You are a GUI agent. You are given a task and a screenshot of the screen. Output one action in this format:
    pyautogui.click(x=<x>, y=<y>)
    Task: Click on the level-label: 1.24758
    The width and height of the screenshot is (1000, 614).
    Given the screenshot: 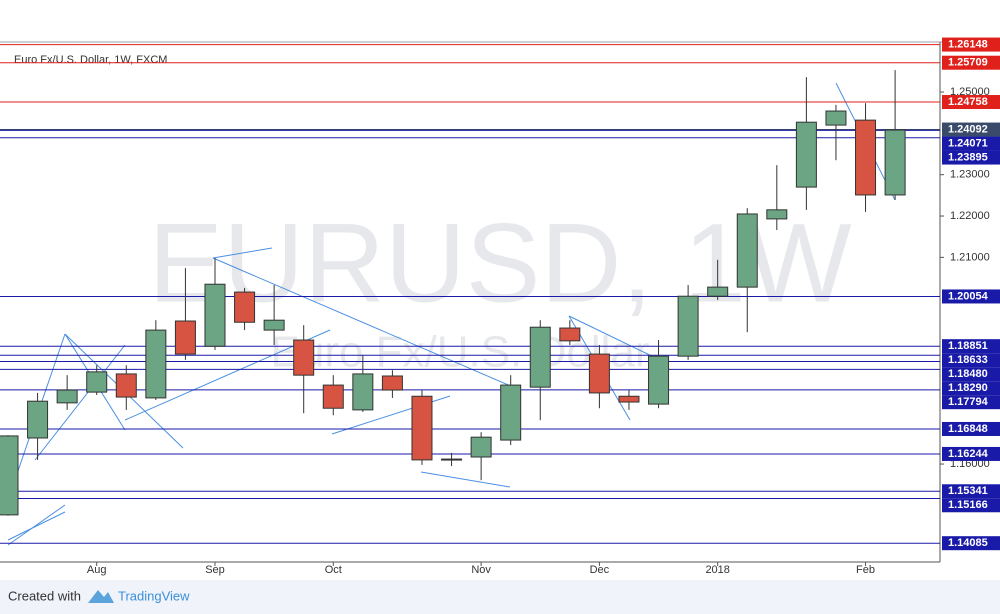 What is the action you would take?
    pyautogui.click(x=968, y=102)
    